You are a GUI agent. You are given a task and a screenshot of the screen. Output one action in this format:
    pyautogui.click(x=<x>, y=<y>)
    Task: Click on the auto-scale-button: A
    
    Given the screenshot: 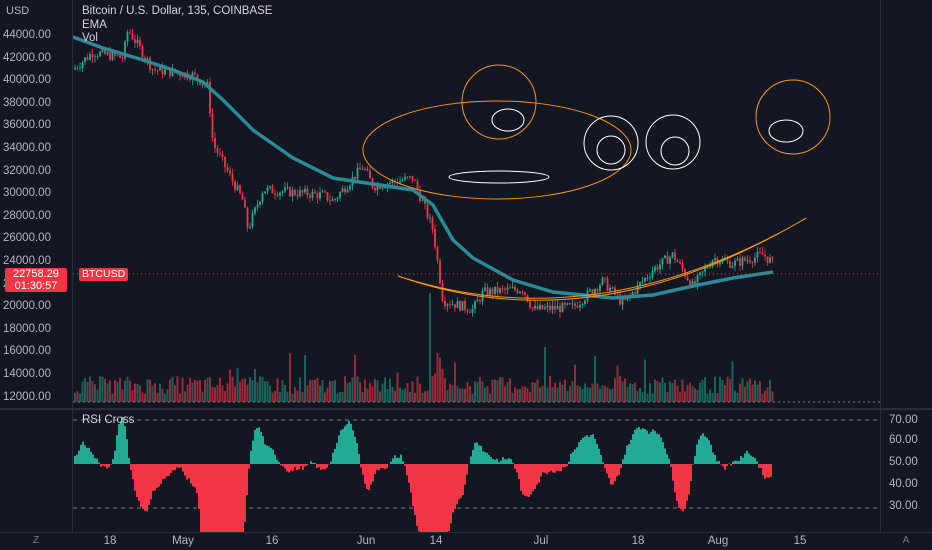 What is the action you would take?
    pyautogui.click(x=906, y=540)
    